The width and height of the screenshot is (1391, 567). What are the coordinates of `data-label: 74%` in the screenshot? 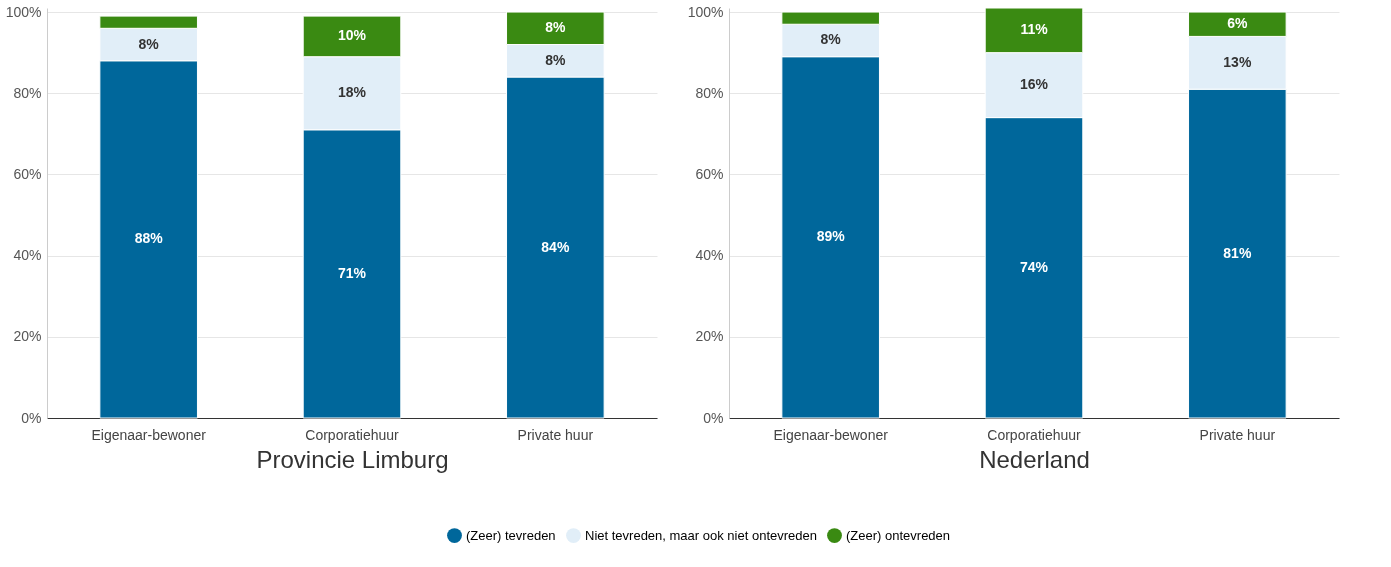 It's located at (1034, 266).